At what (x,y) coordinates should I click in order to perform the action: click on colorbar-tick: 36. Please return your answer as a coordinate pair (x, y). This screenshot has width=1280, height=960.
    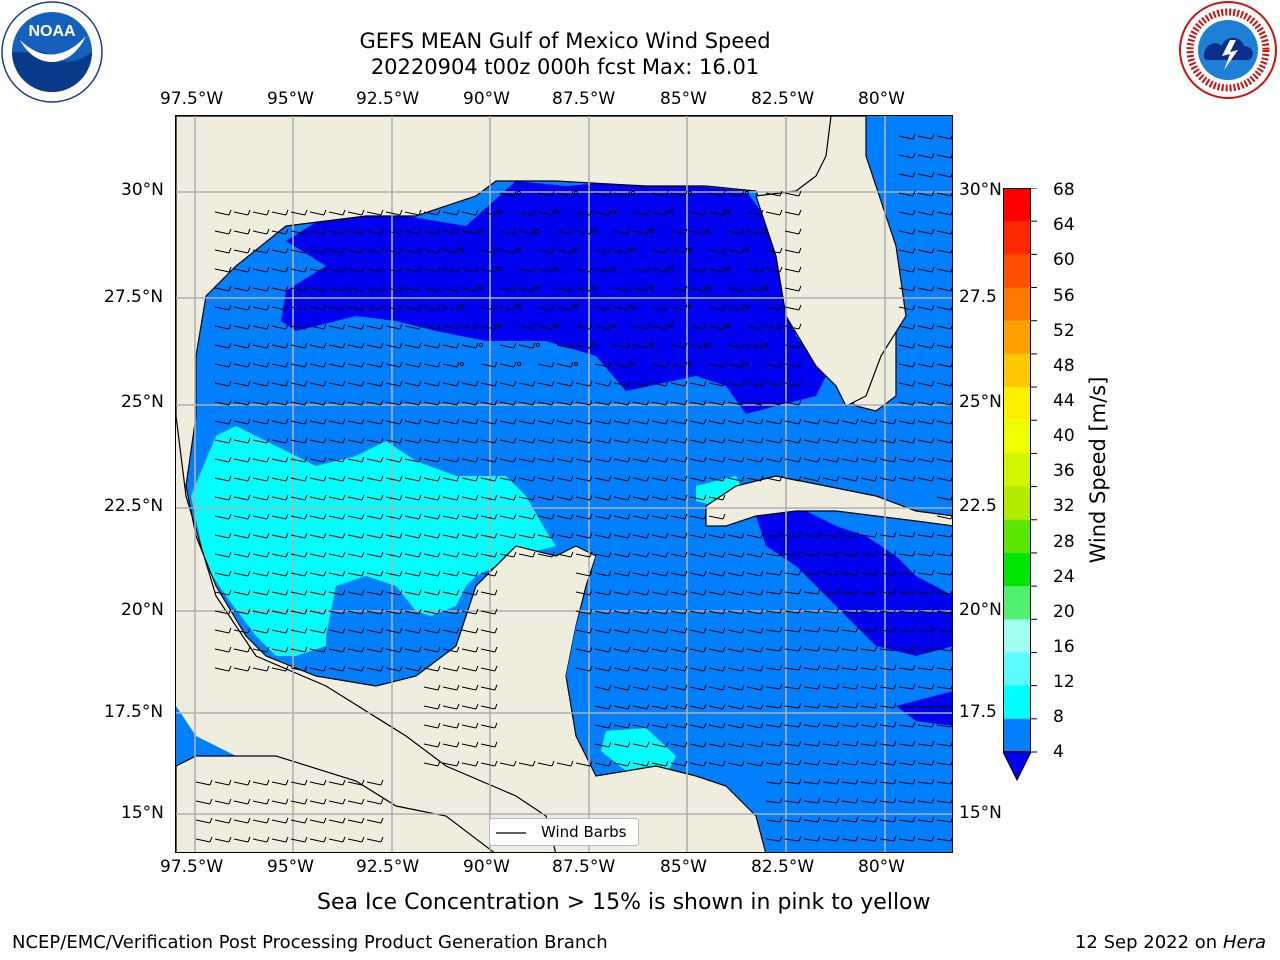
    Looking at the image, I should click on (1064, 471).